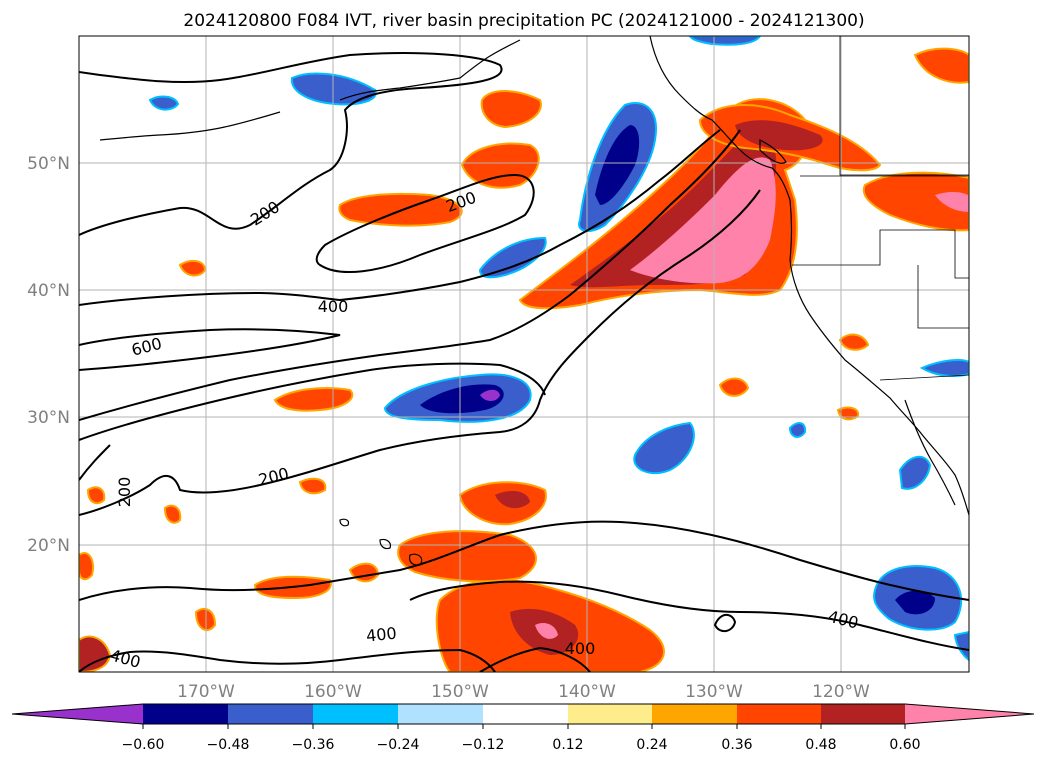  What do you see at coordinates (124, 492) in the screenshot?
I see `contour-label: 200` at bounding box center [124, 492].